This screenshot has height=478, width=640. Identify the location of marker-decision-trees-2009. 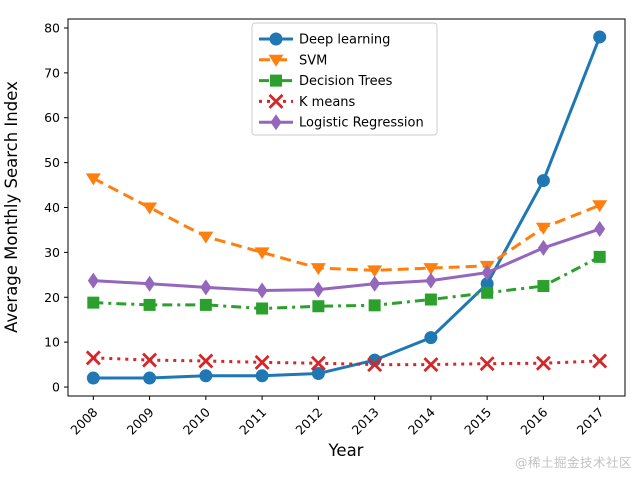
(149, 304).